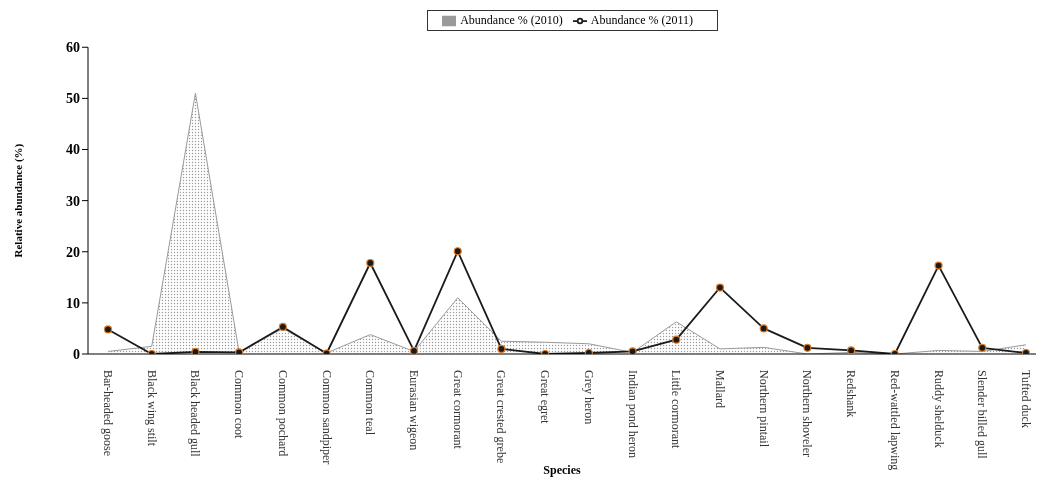 This screenshot has width=1054, height=491. I want to click on legend-label: Abundance % (2011), so click(641, 20).